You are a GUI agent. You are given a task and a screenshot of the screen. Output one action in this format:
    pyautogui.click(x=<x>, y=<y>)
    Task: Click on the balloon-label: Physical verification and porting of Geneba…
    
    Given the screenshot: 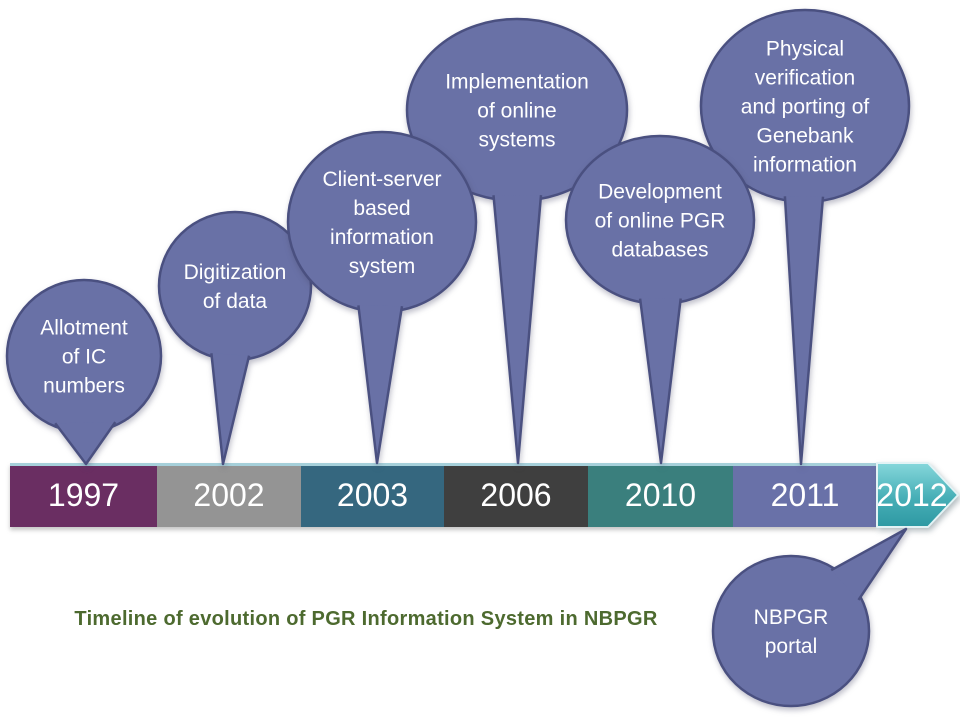 What is the action you would take?
    pyautogui.click(x=805, y=106)
    